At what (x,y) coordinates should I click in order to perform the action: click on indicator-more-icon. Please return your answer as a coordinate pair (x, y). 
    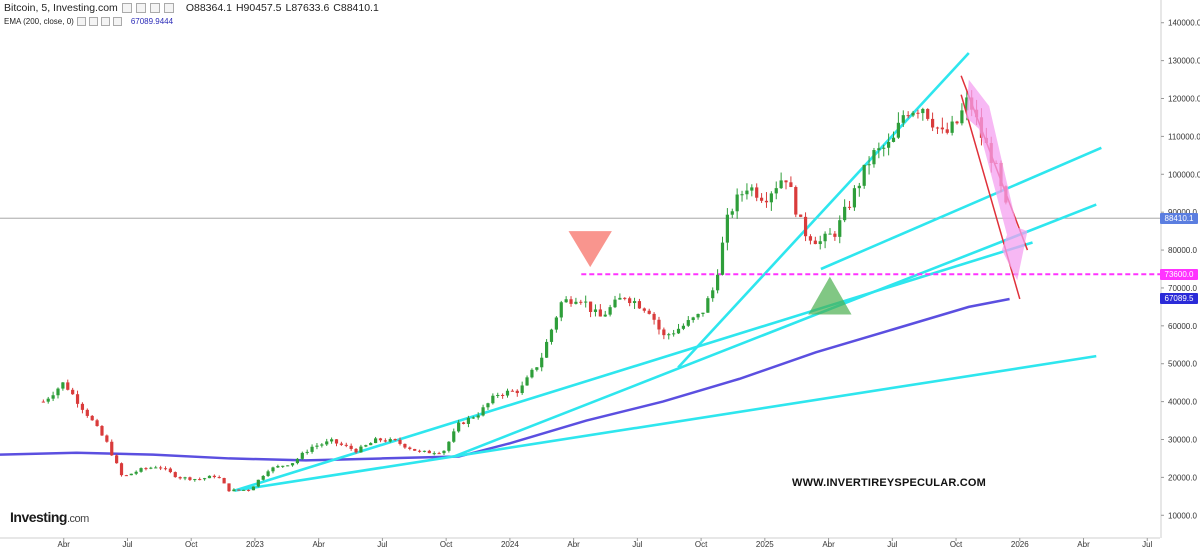
    Looking at the image, I should click on (117, 21).